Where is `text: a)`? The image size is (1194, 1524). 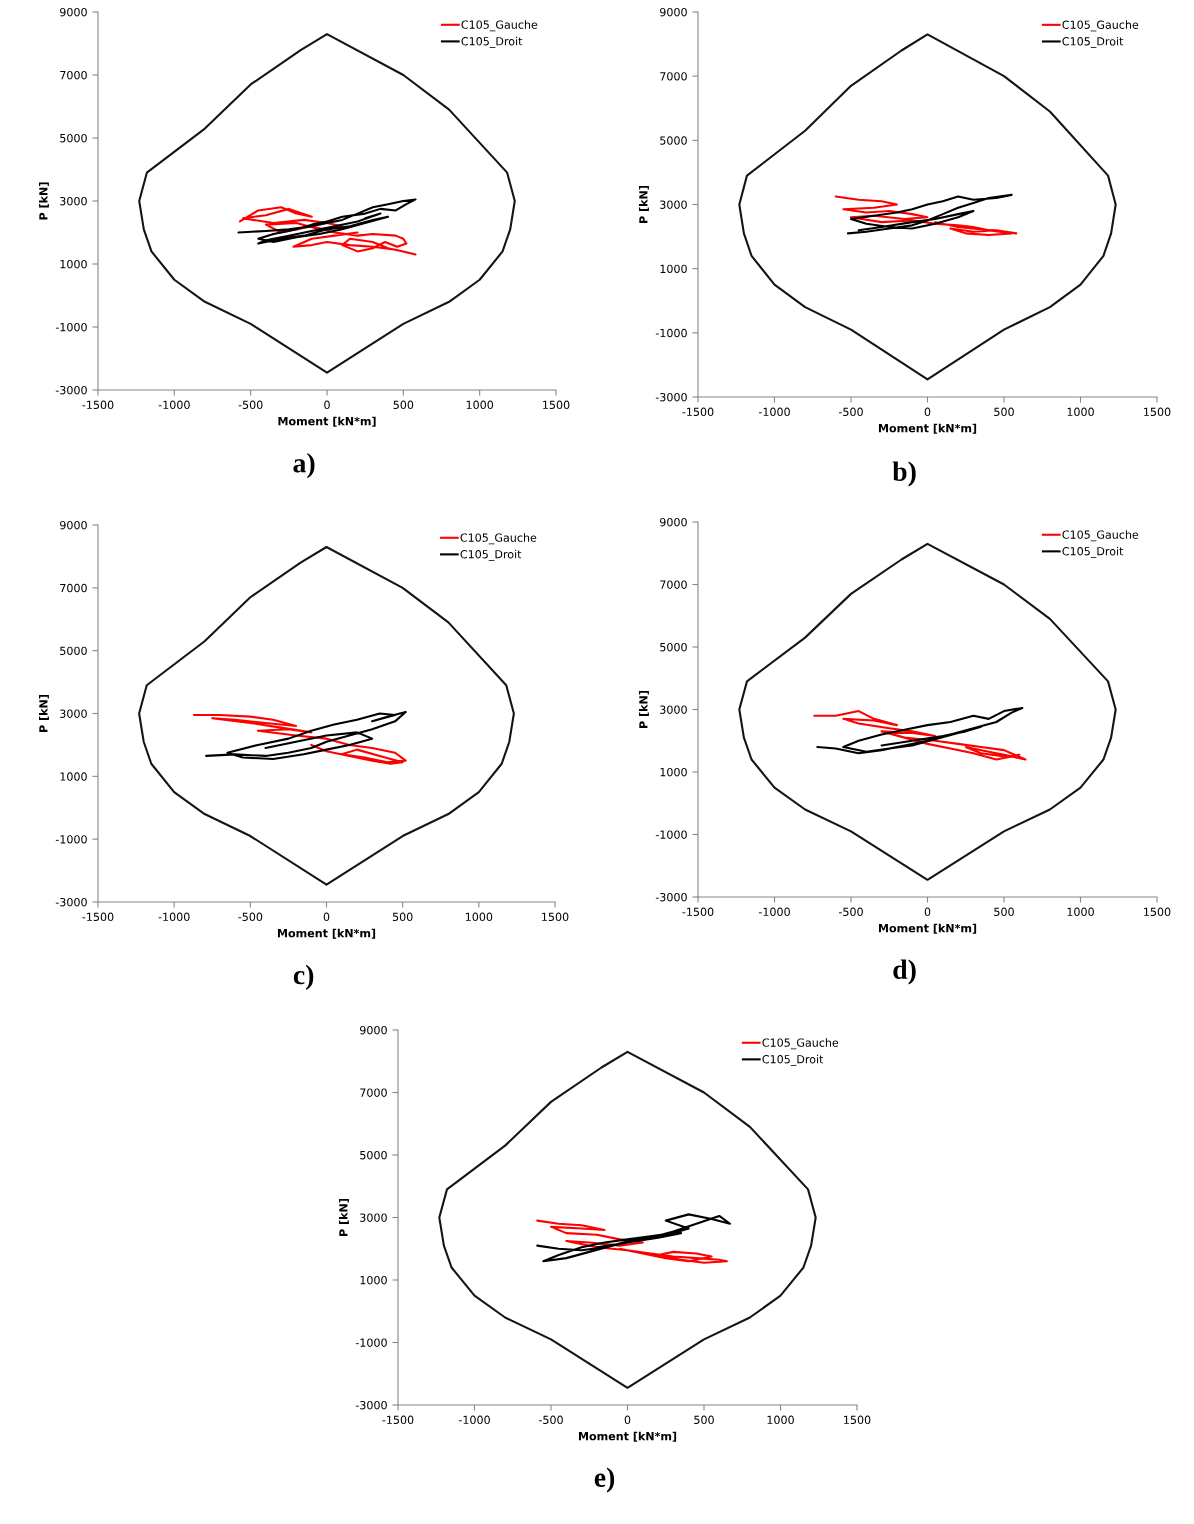 text: a) is located at coordinates (304, 466).